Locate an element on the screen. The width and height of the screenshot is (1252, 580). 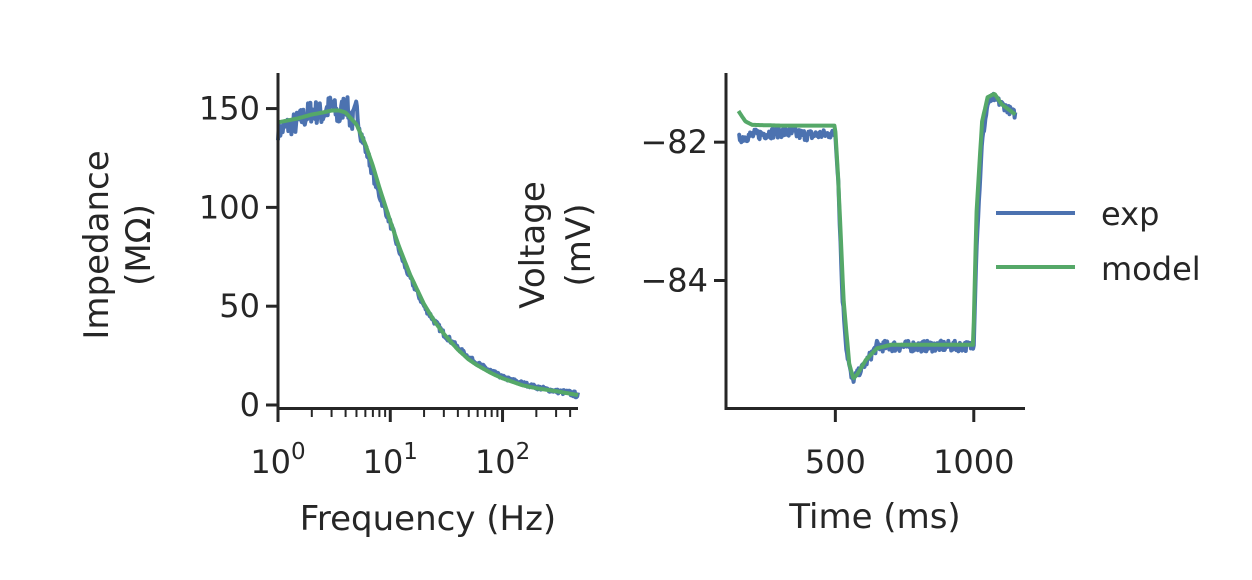
voltage-model-line is located at coordinates (876, 236).